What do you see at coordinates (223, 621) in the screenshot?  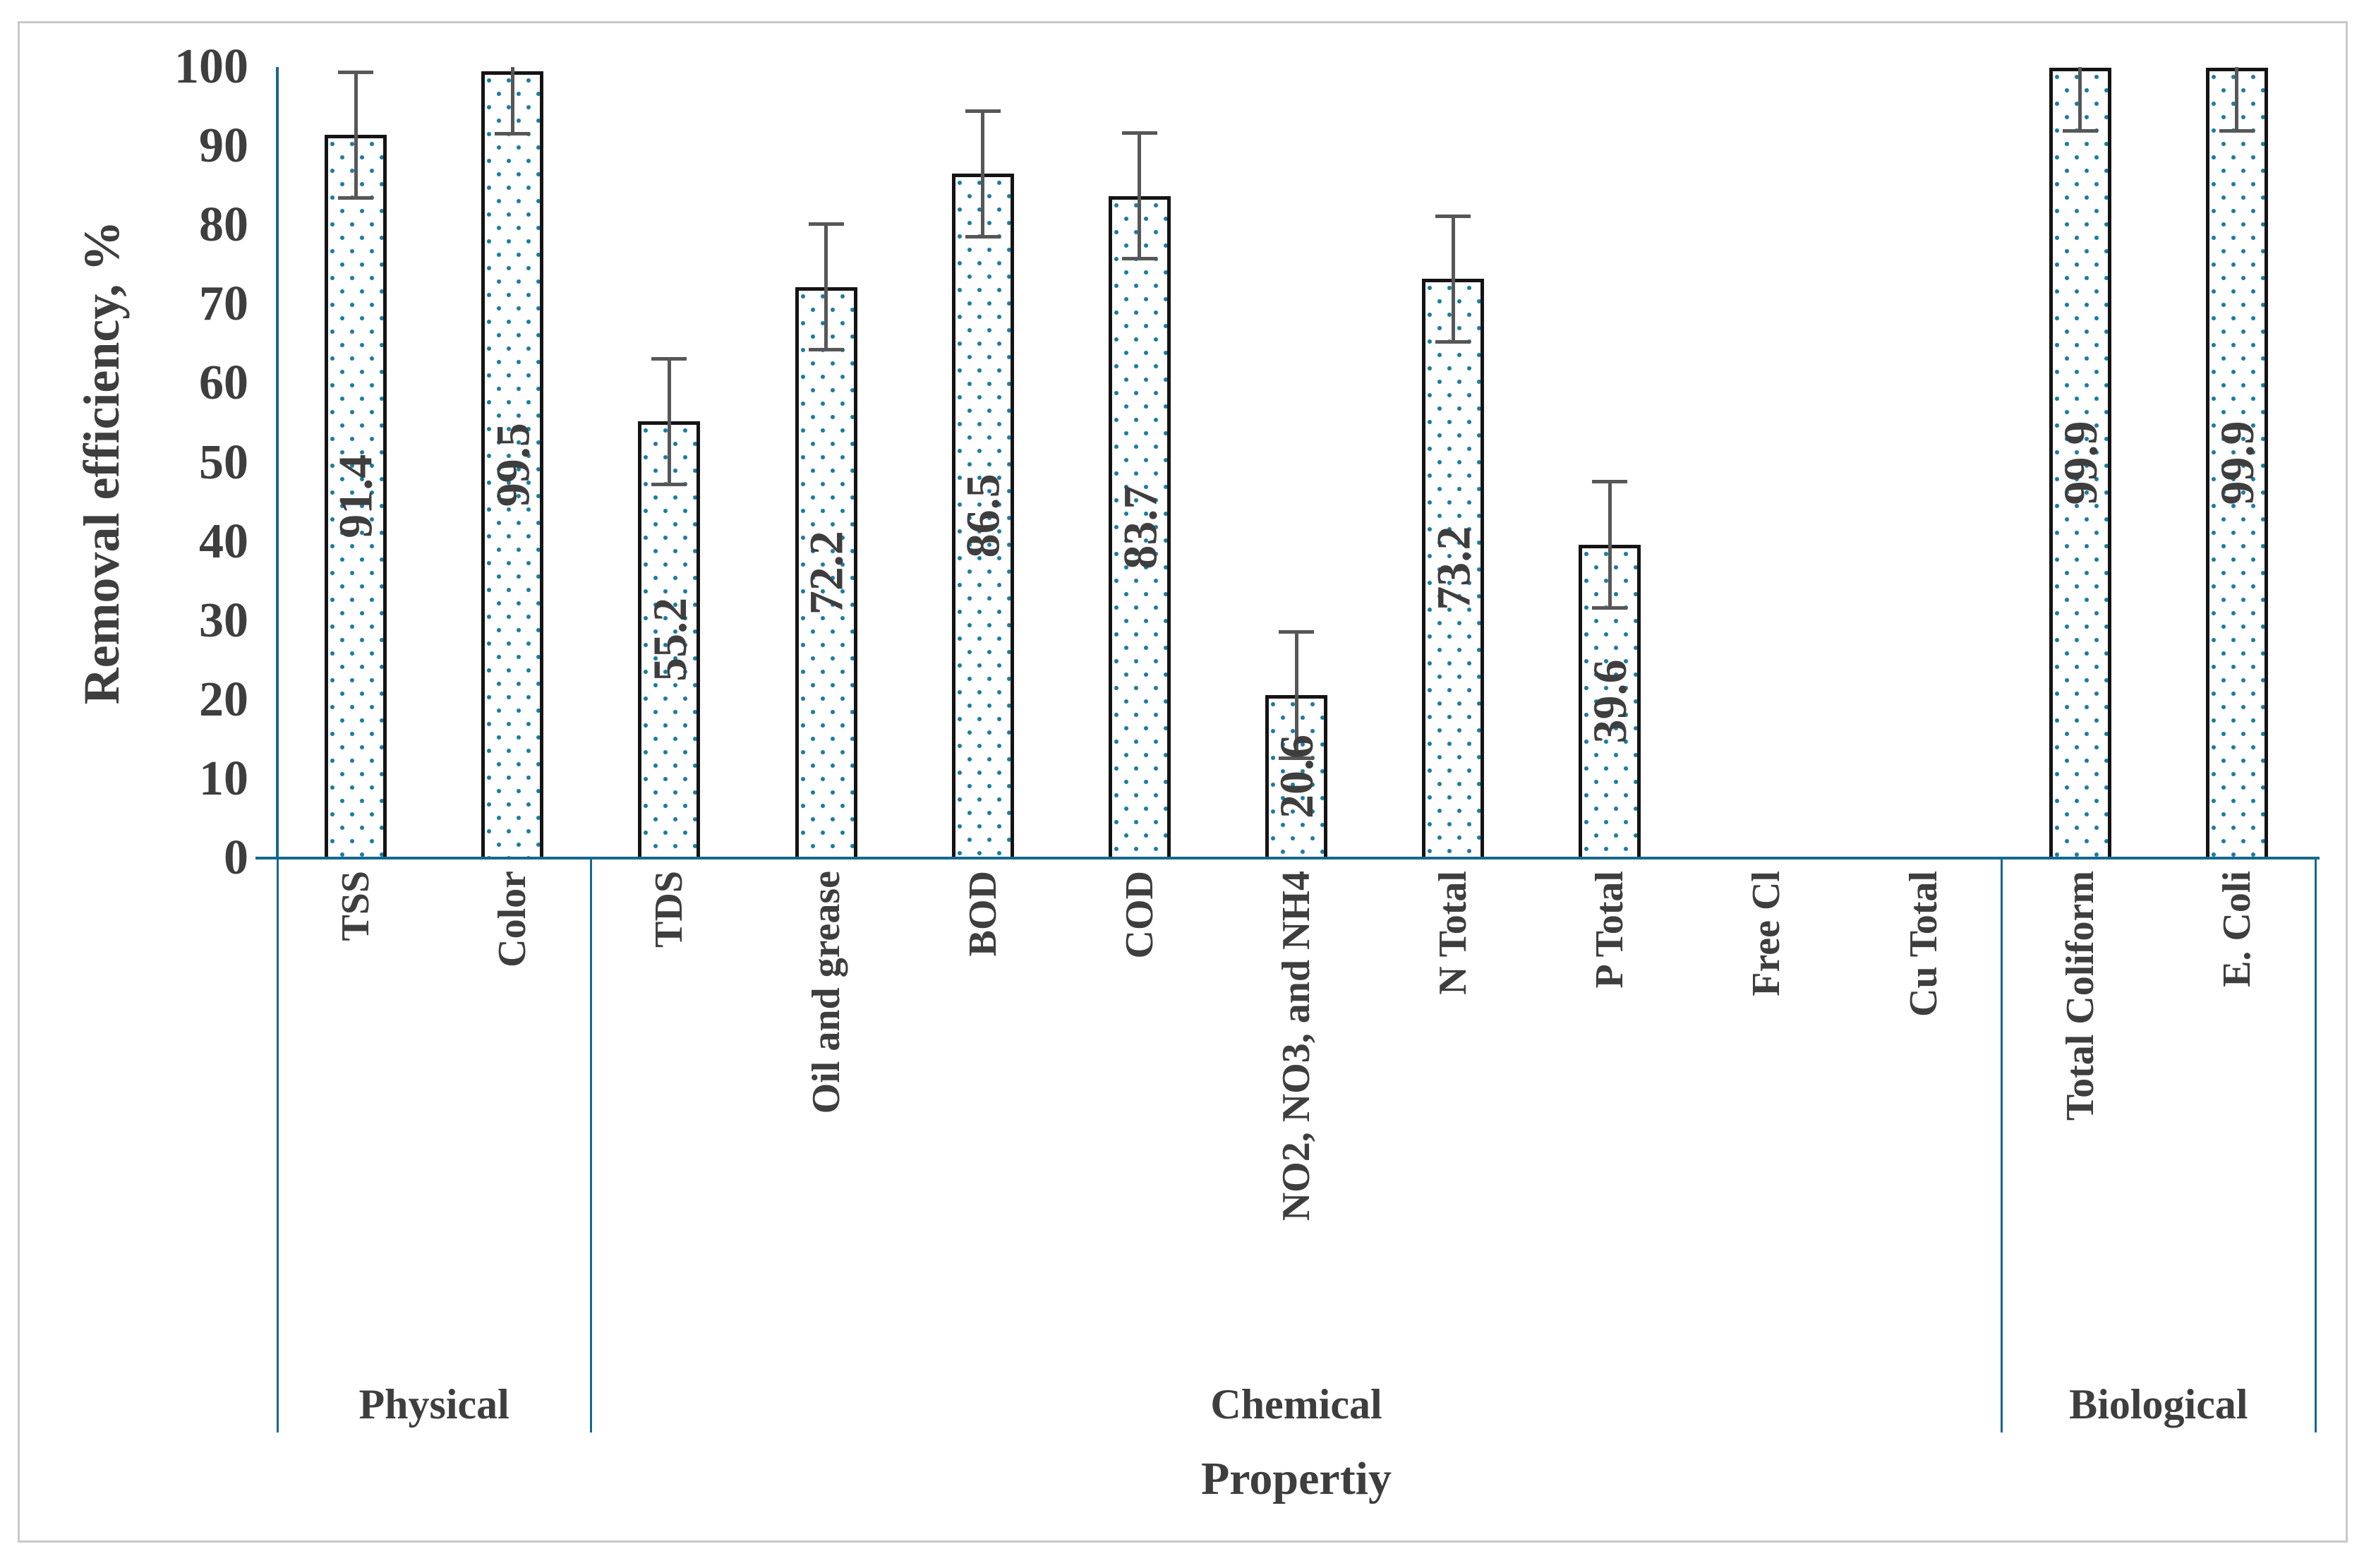 I see `y-tick-label: 30` at bounding box center [223, 621].